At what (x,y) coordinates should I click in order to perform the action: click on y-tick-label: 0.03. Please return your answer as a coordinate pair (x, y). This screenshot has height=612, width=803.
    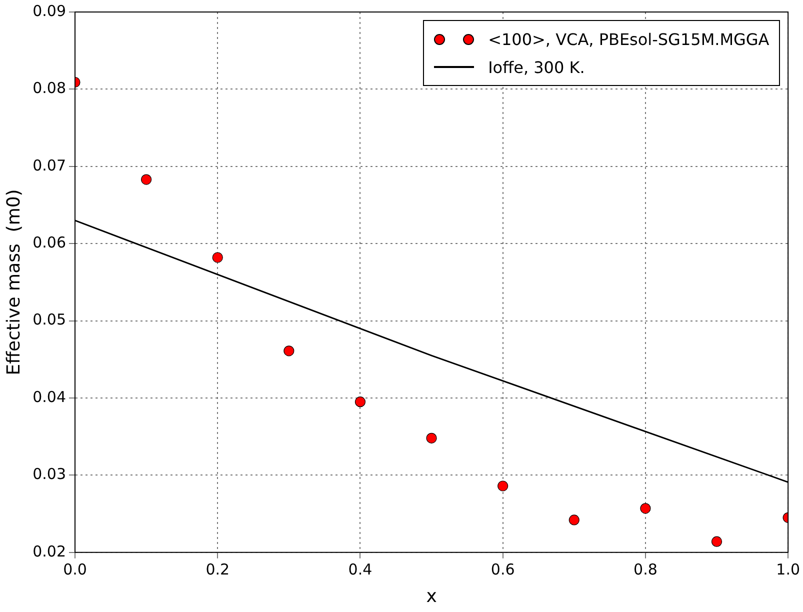
    Looking at the image, I should click on (49, 474).